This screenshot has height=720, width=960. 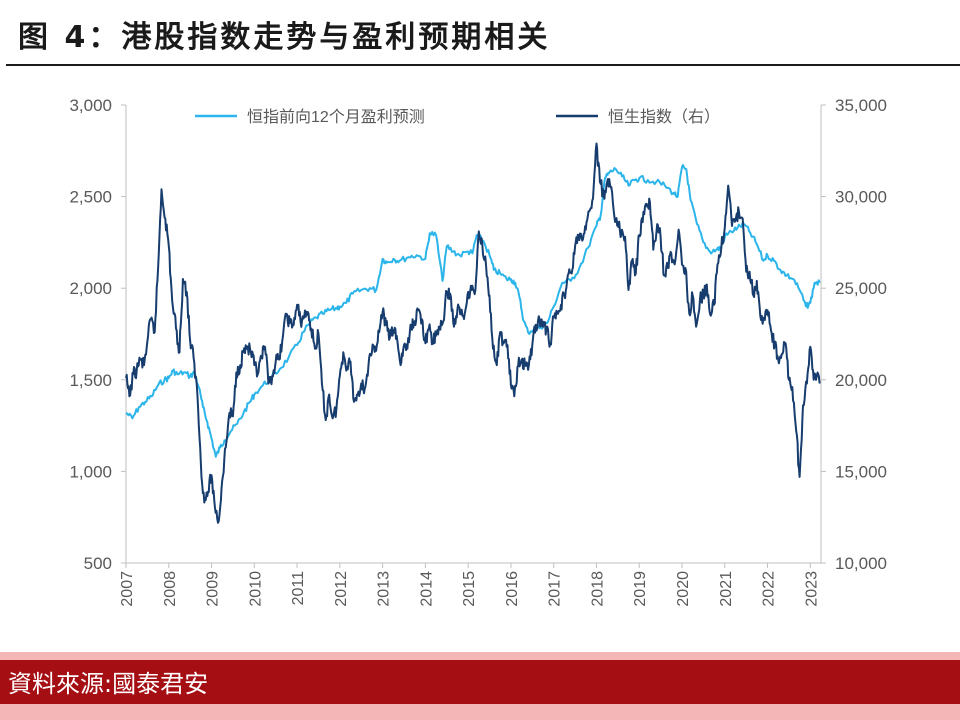 What do you see at coordinates (469, 589) in the screenshot?
I see `x-tick-label: 2015` at bounding box center [469, 589].